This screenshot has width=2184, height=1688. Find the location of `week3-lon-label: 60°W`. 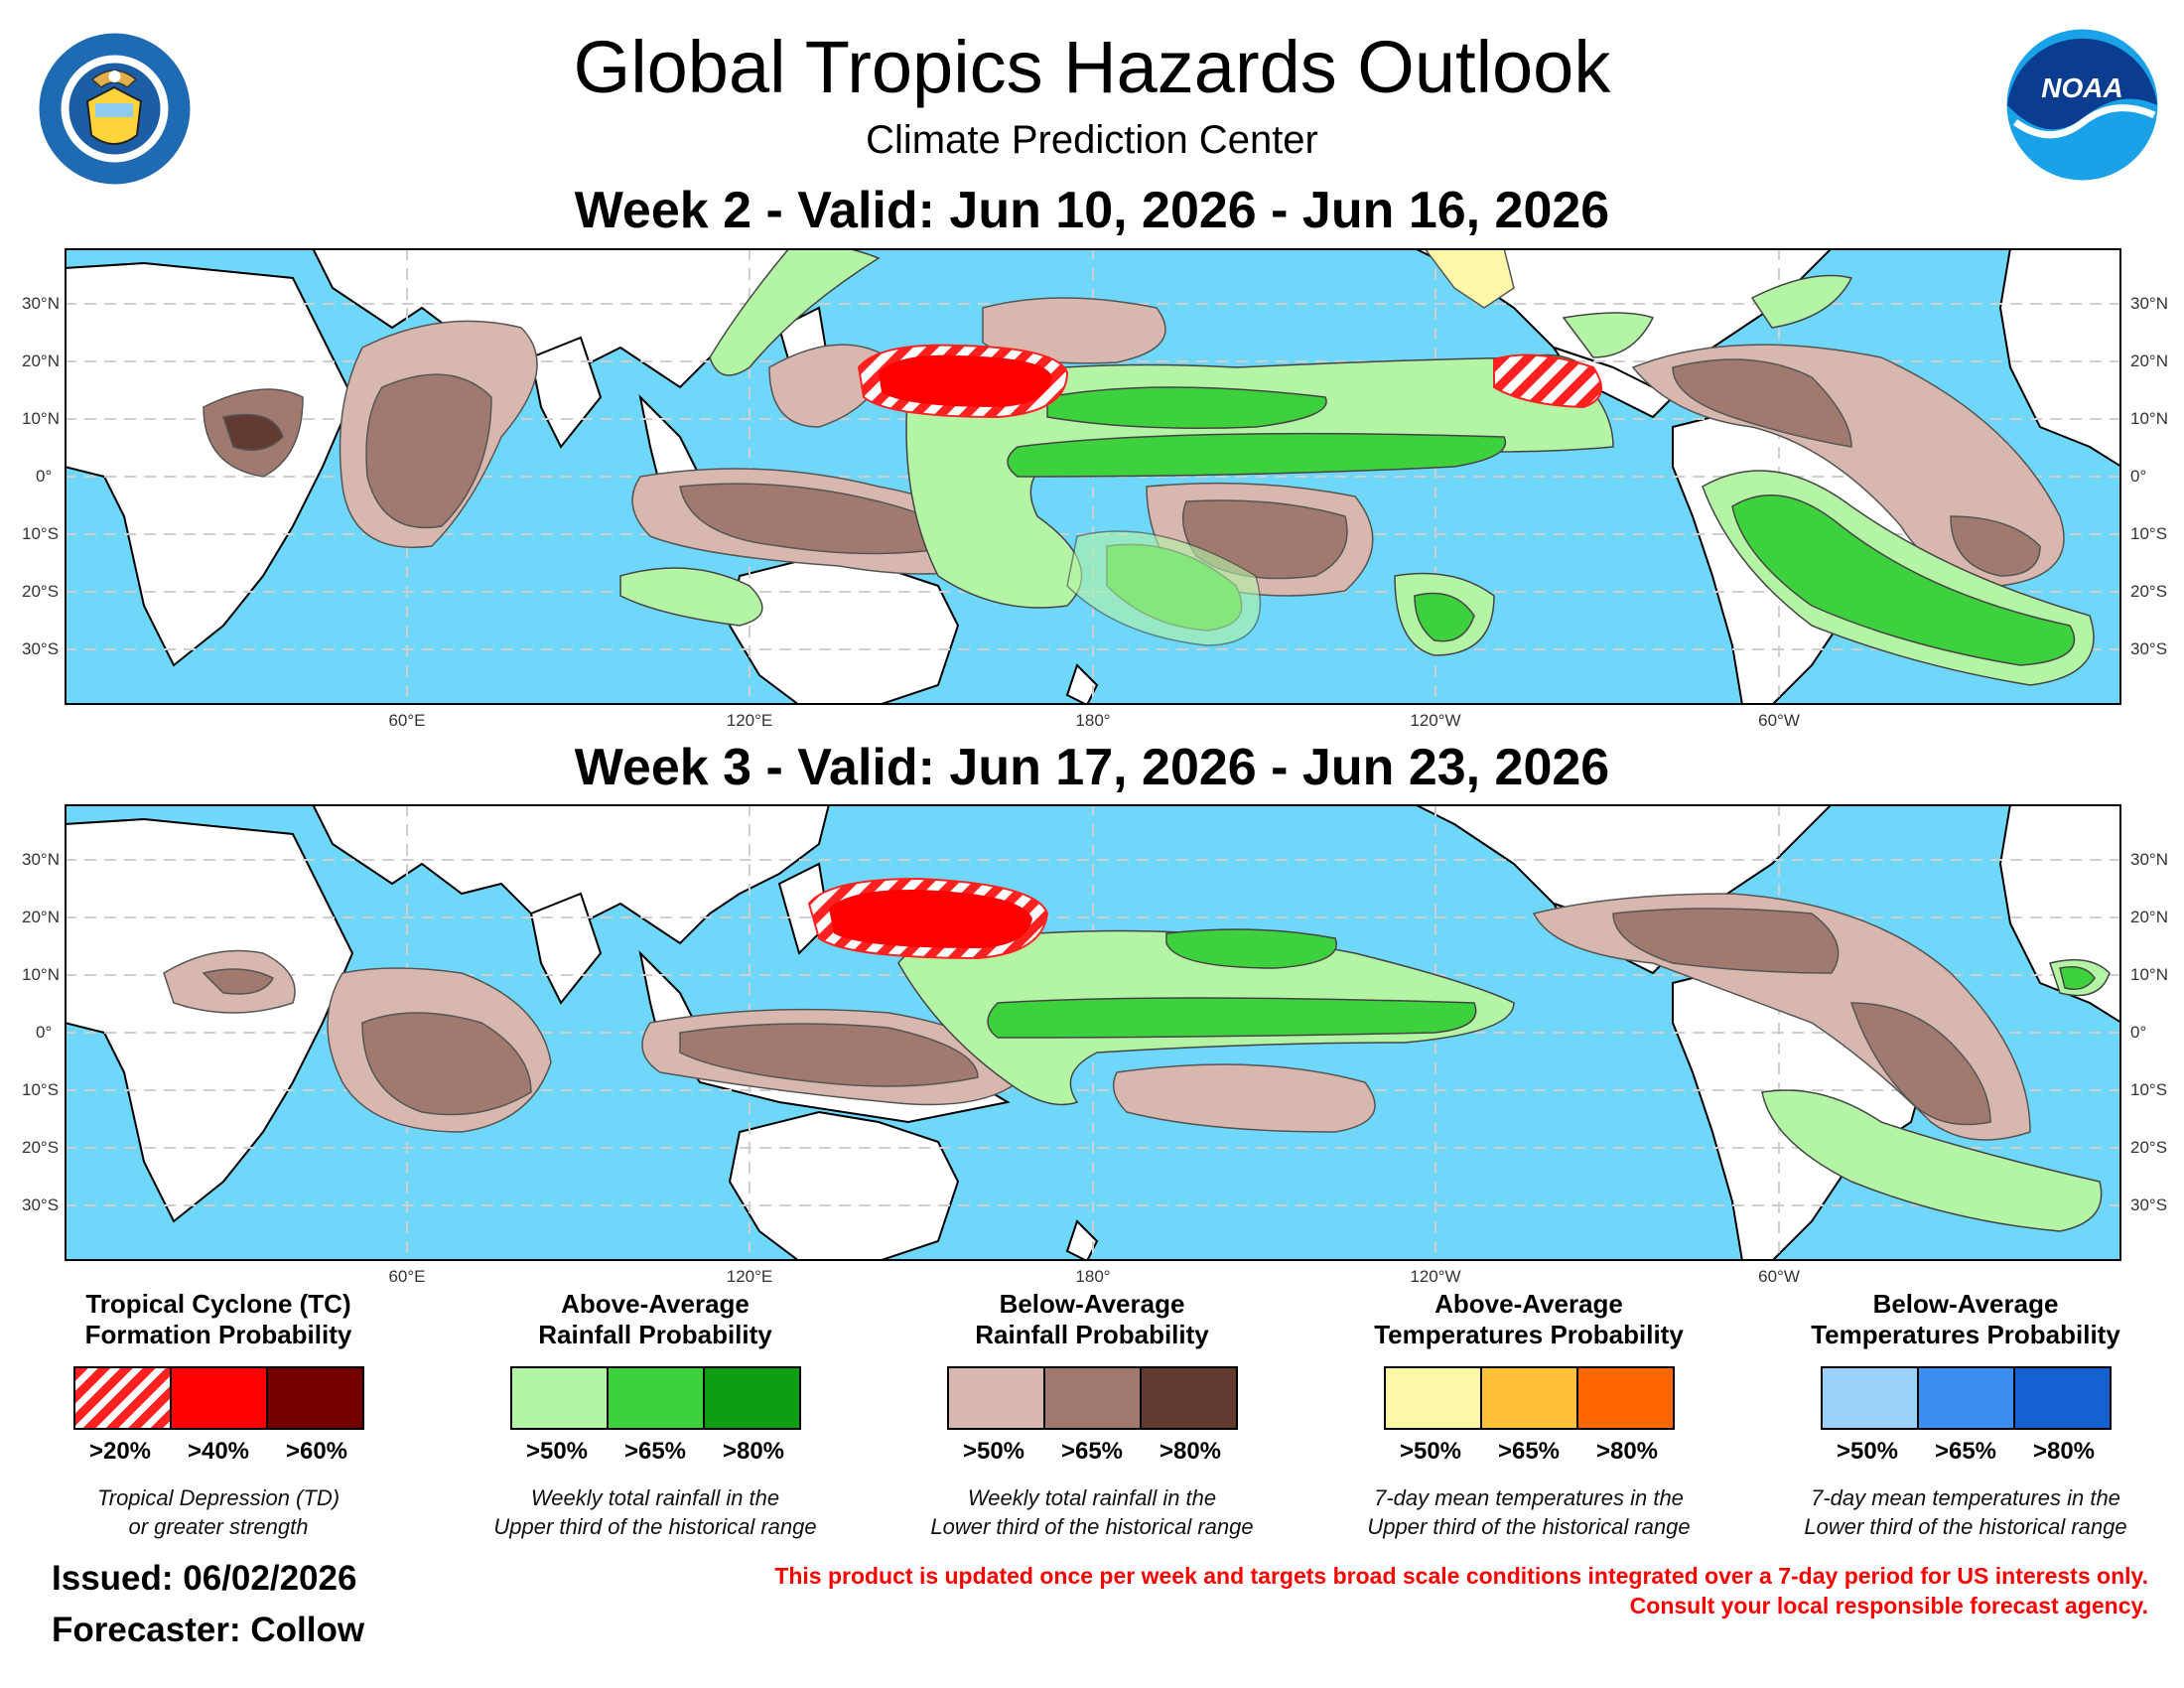

week3-lon-label: 60°W is located at coordinates (1779, 1276).